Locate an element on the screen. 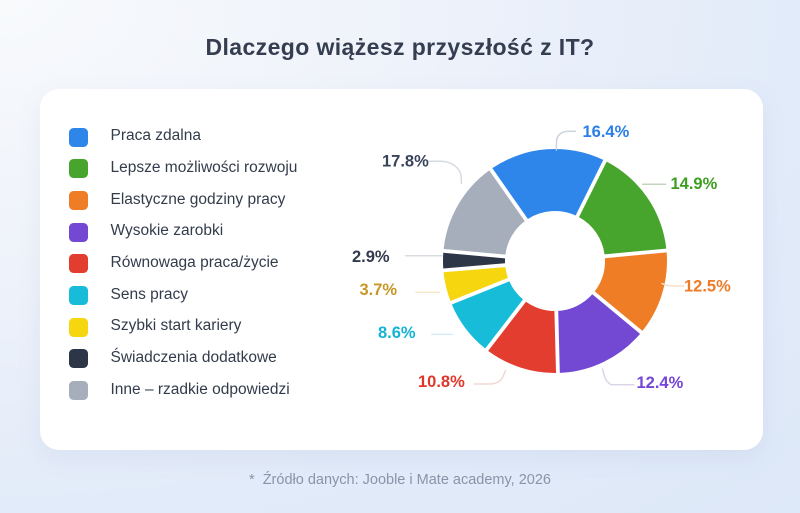 This screenshot has width=800, height=513. svg-text: 8.6% is located at coordinates (397, 333).